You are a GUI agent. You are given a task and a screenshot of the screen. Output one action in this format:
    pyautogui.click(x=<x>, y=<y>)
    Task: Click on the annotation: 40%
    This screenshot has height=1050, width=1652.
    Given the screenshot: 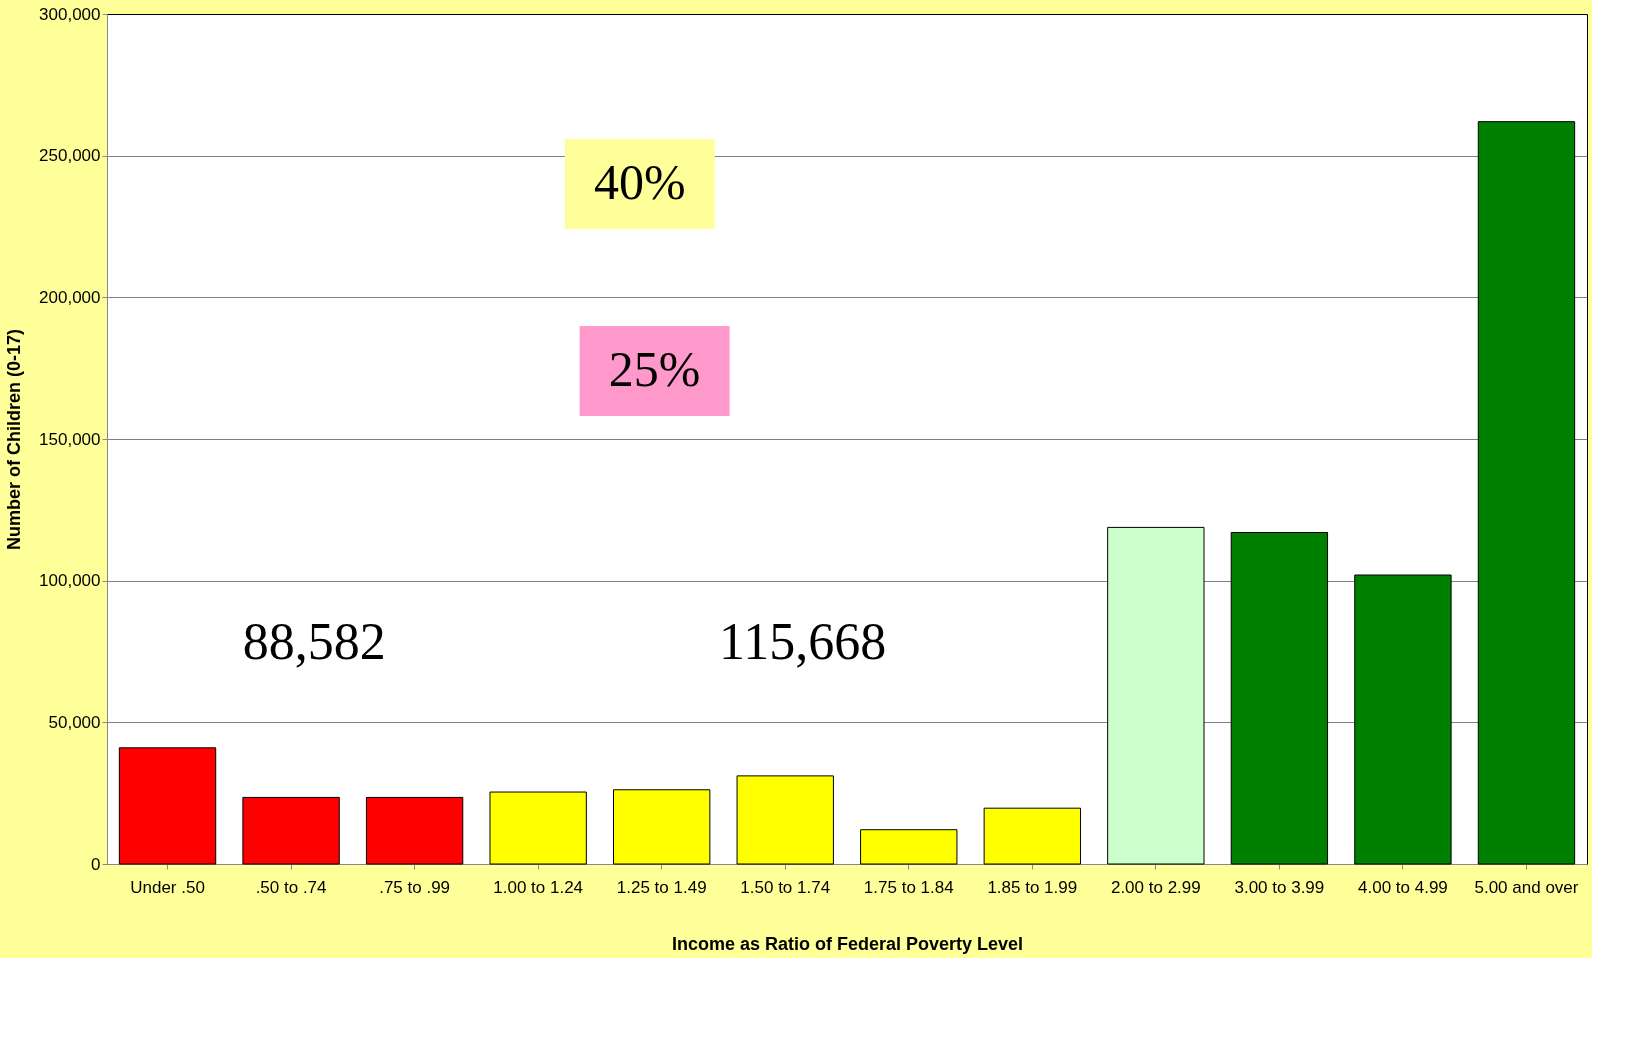 What is the action you would take?
    pyautogui.click(x=639, y=182)
    